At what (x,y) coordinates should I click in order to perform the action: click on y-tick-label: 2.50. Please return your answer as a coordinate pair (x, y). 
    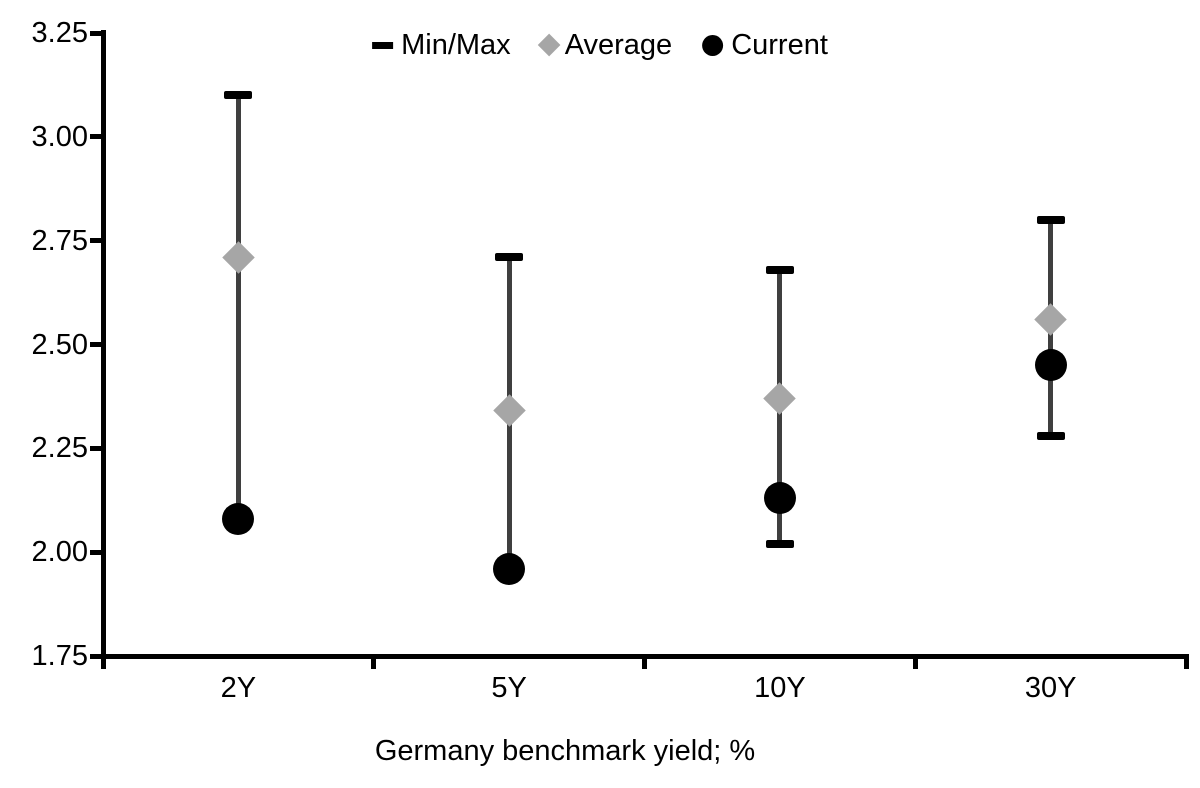
    Looking at the image, I should click on (59, 344).